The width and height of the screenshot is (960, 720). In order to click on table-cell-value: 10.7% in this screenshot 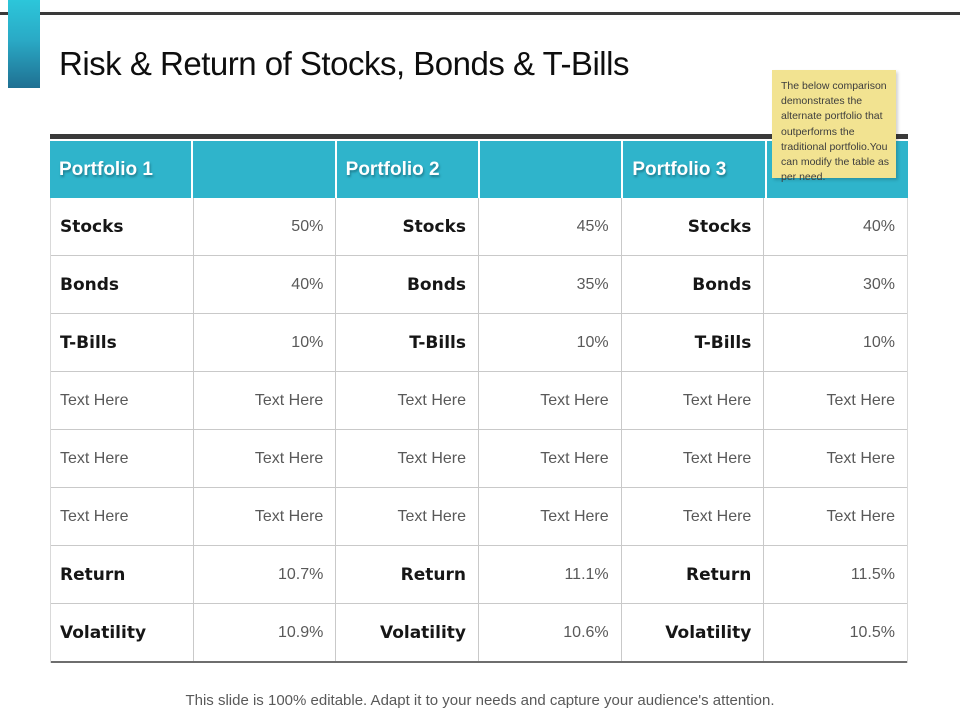, I will do `click(265, 574)`.